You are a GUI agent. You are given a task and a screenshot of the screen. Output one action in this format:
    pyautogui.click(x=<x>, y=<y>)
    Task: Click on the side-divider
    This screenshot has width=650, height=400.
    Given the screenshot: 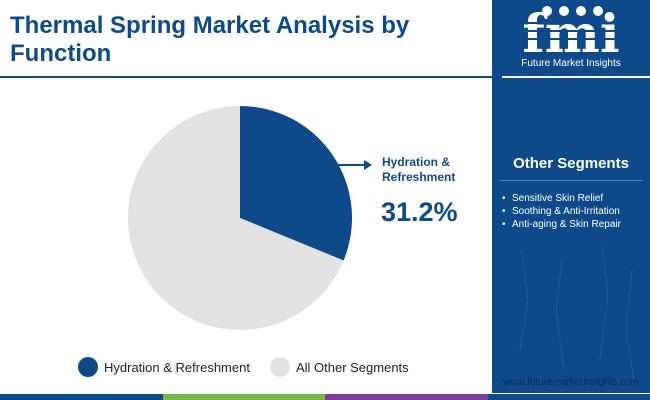 What is the action you would take?
    pyautogui.click(x=576, y=77)
    